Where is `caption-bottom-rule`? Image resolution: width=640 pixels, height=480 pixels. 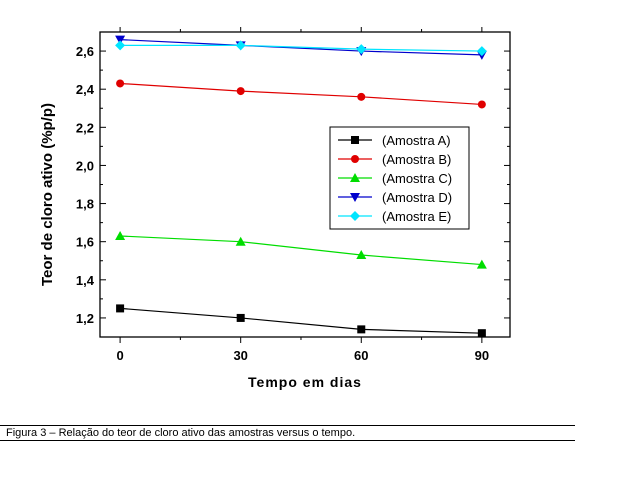 caption-bottom-rule is located at coordinates (287, 440).